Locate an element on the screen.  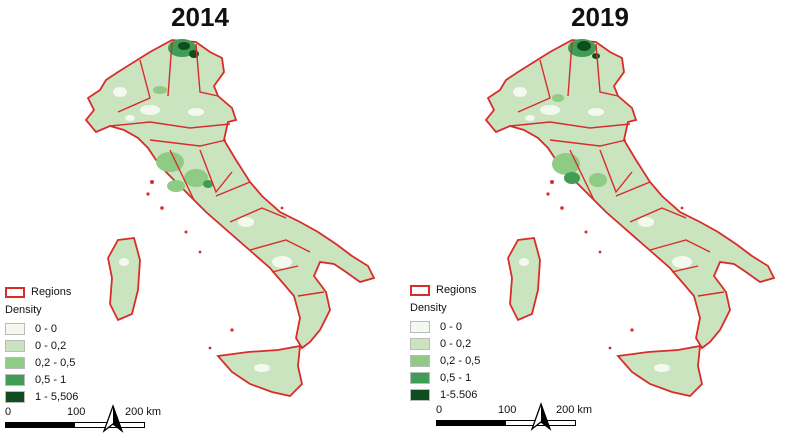
legend-class-row: 1 - 5,506 is located at coordinates (41, 396).